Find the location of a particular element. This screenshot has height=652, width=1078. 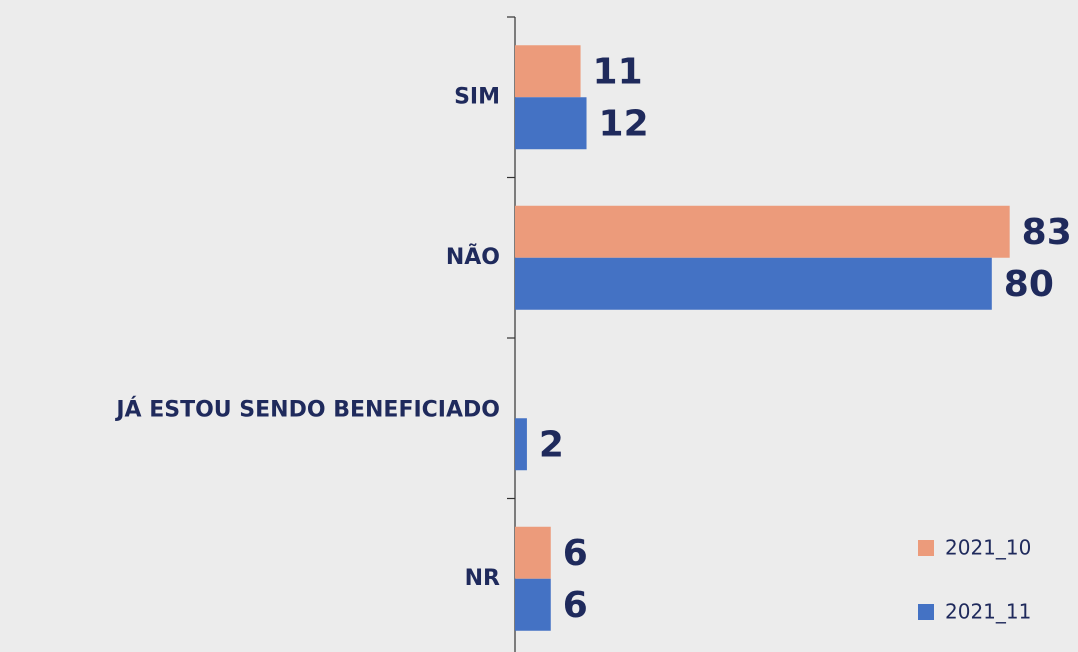

value-label: 2 is located at coordinates (551, 444).